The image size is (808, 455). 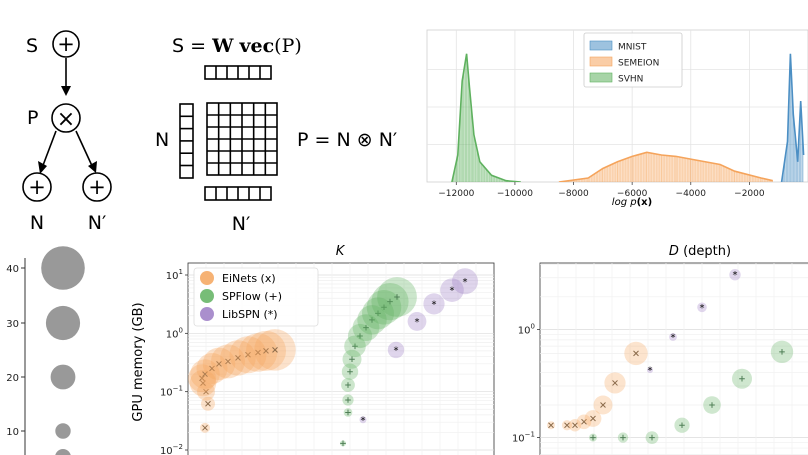 I want to click on edge-p-nprime, so click(x=84, y=149).